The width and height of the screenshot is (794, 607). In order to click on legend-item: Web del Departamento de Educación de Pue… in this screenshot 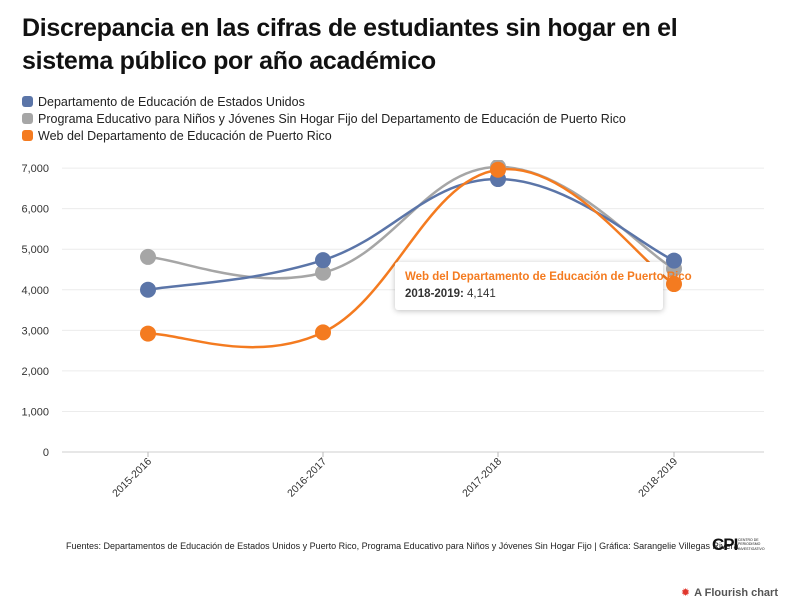, I will do `click(402, 135)`.